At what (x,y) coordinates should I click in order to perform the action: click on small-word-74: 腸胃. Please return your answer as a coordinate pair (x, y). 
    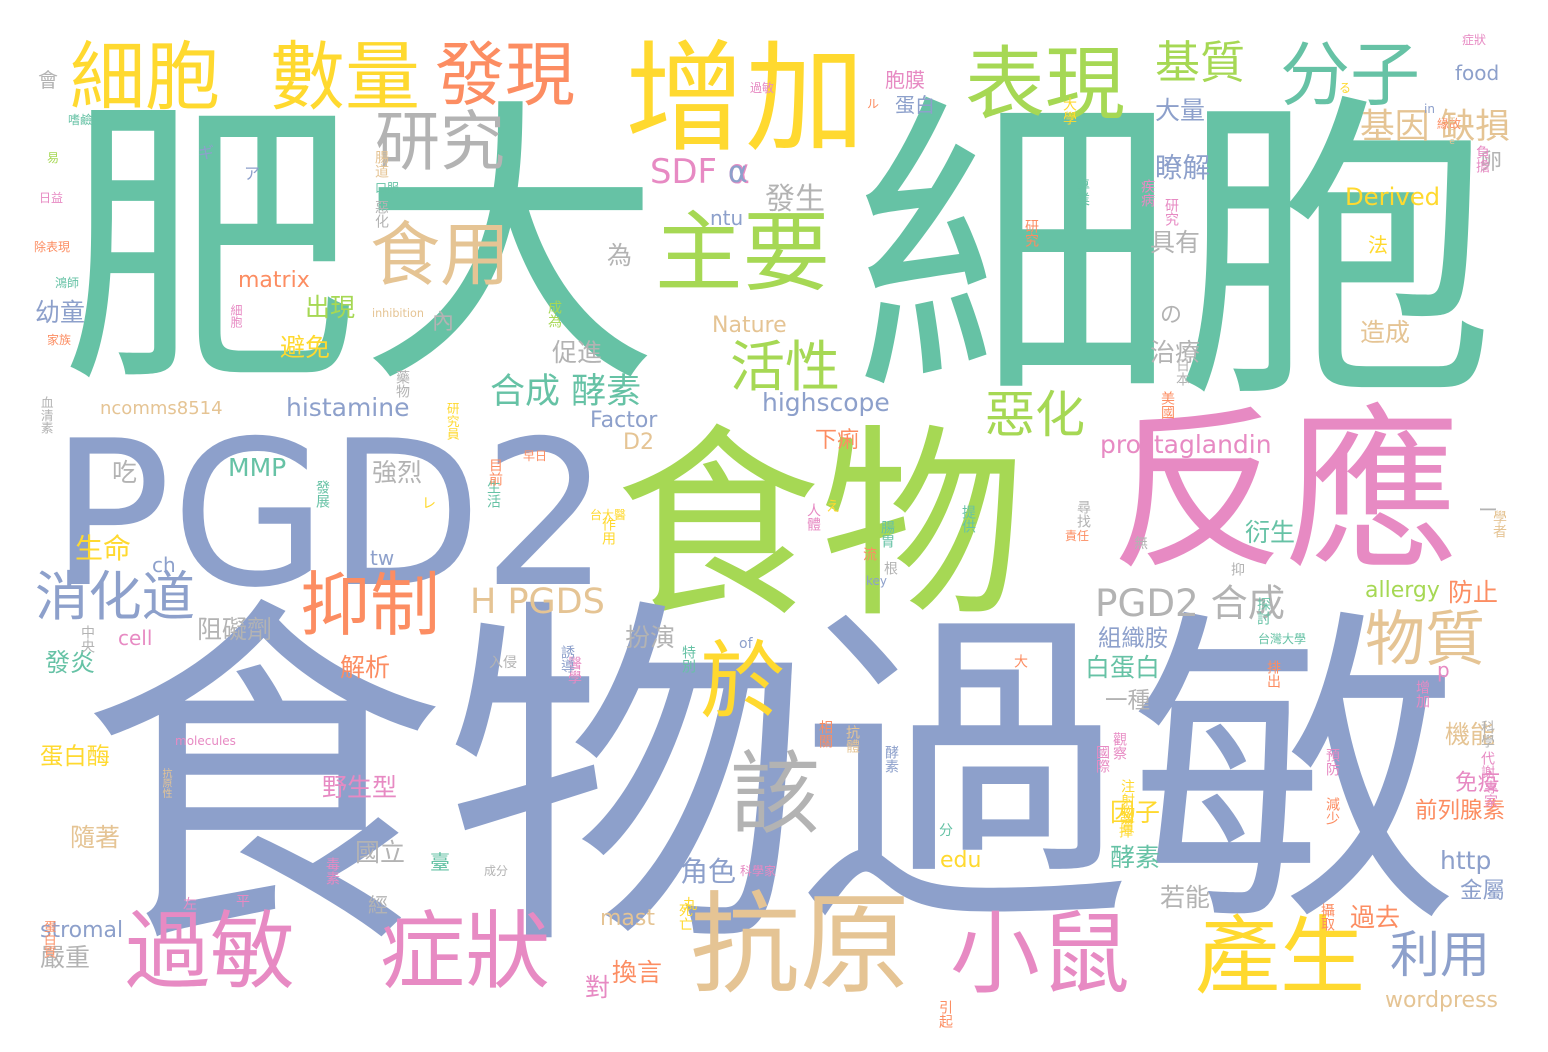
    Looking at the image, I should click on (887, 534).